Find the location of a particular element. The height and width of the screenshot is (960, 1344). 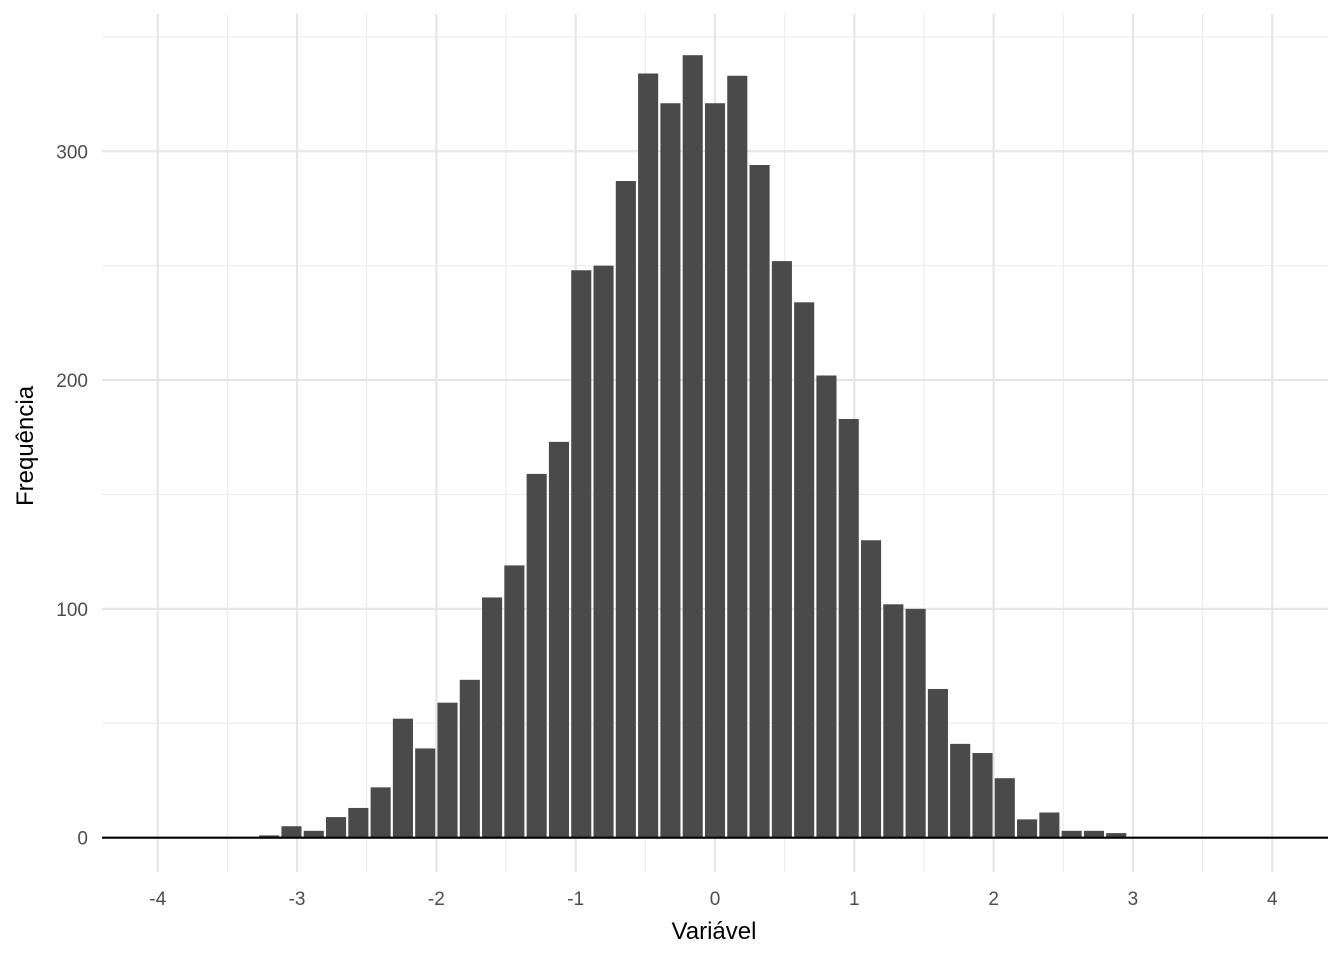

y-tick-label: 200 is located at coordinates (72, 381).